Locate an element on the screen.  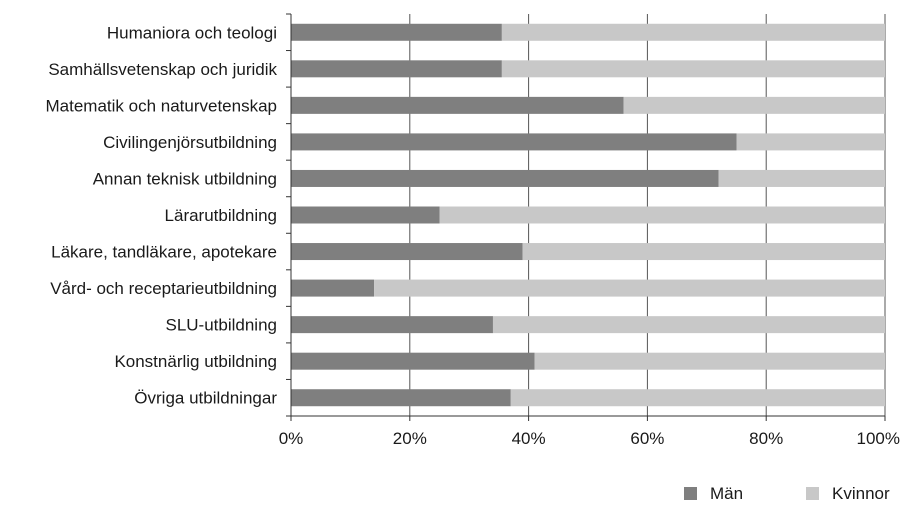
x-tick-label: 0% is located at coordinates (291, 438).